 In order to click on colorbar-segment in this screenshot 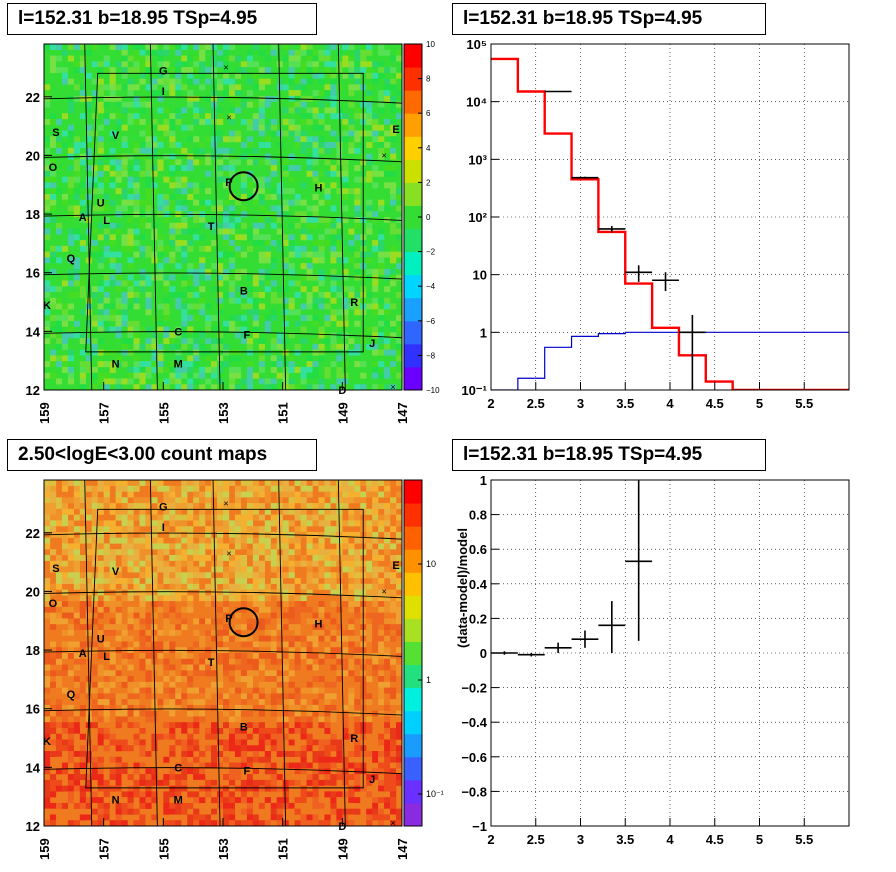, I will do `click(413, 56)`.